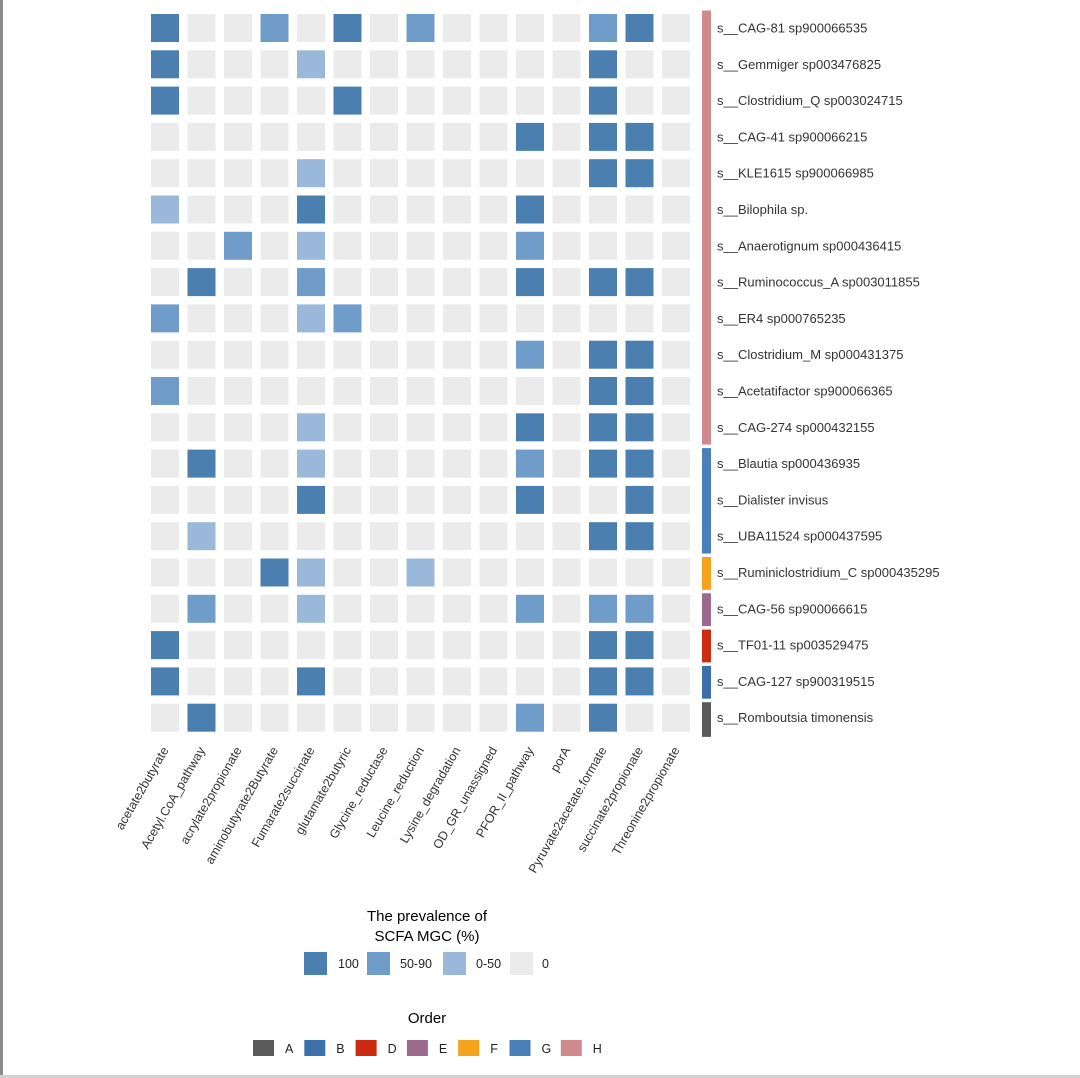  I want to click on cell-s-blautia-sp000436935-fumarate2succinate, so click(311, 463).